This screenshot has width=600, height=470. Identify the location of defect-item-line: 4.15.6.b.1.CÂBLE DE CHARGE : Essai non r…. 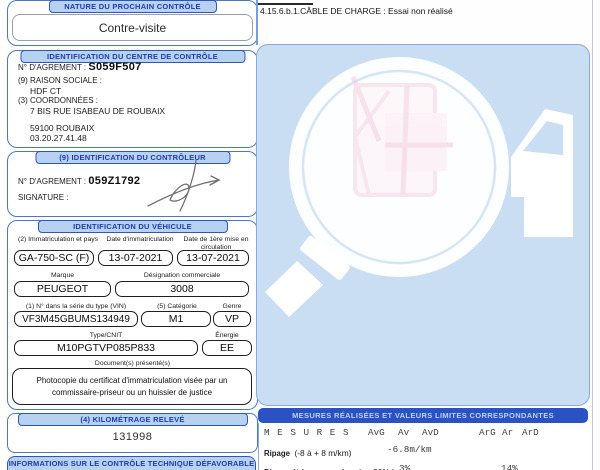
(356, 11).